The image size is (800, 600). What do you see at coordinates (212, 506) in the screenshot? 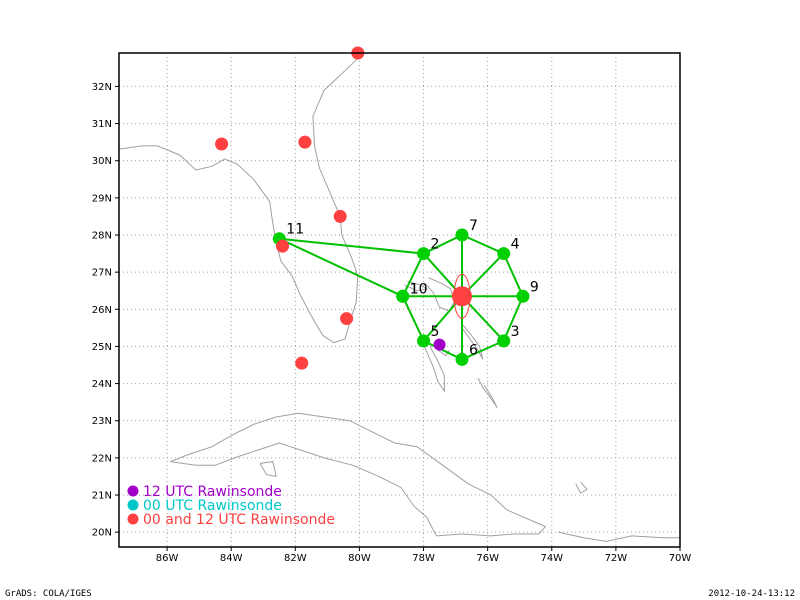
I see `legend-label: 00 UTC Rawinsonde` at bounding box center [212, 506].